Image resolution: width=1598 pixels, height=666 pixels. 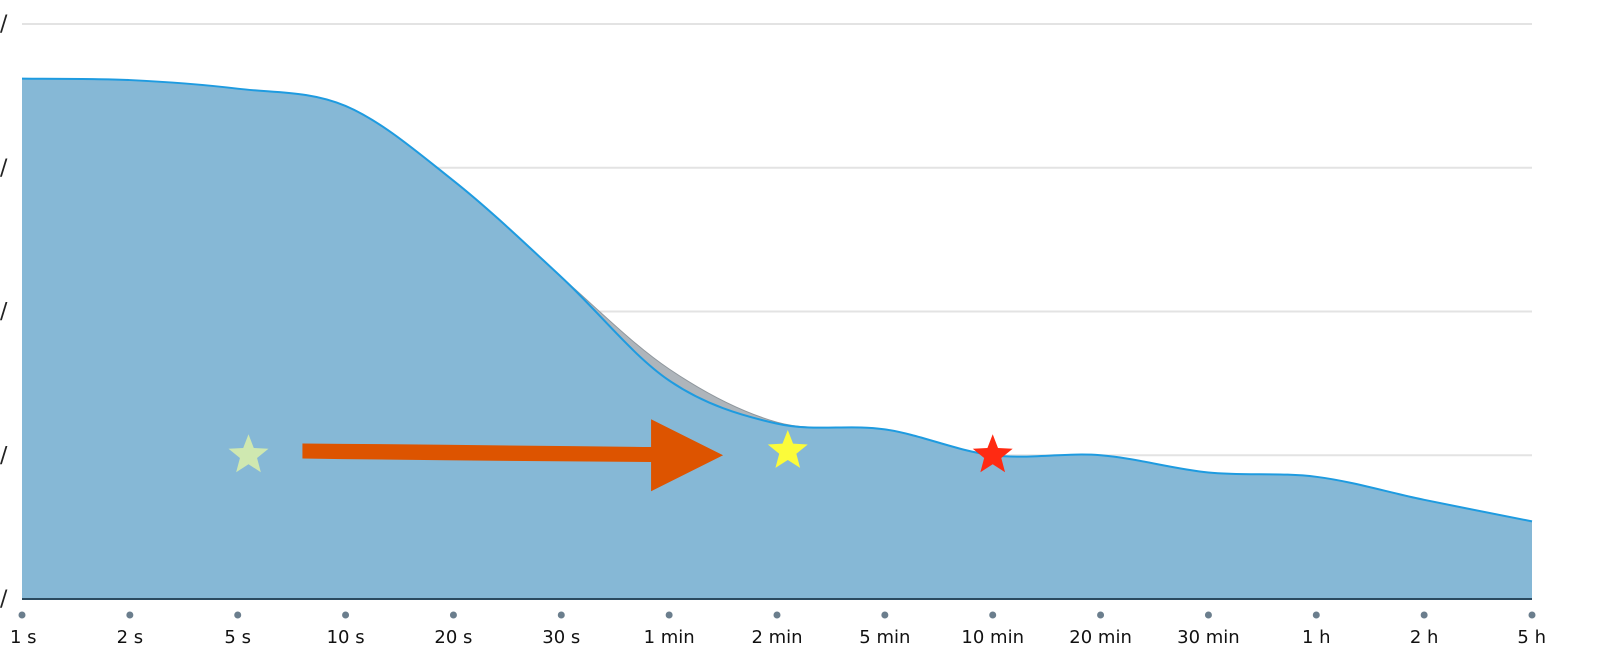 I want to click on y-tick-labels: / / / / /, so click(x=4, y=312).